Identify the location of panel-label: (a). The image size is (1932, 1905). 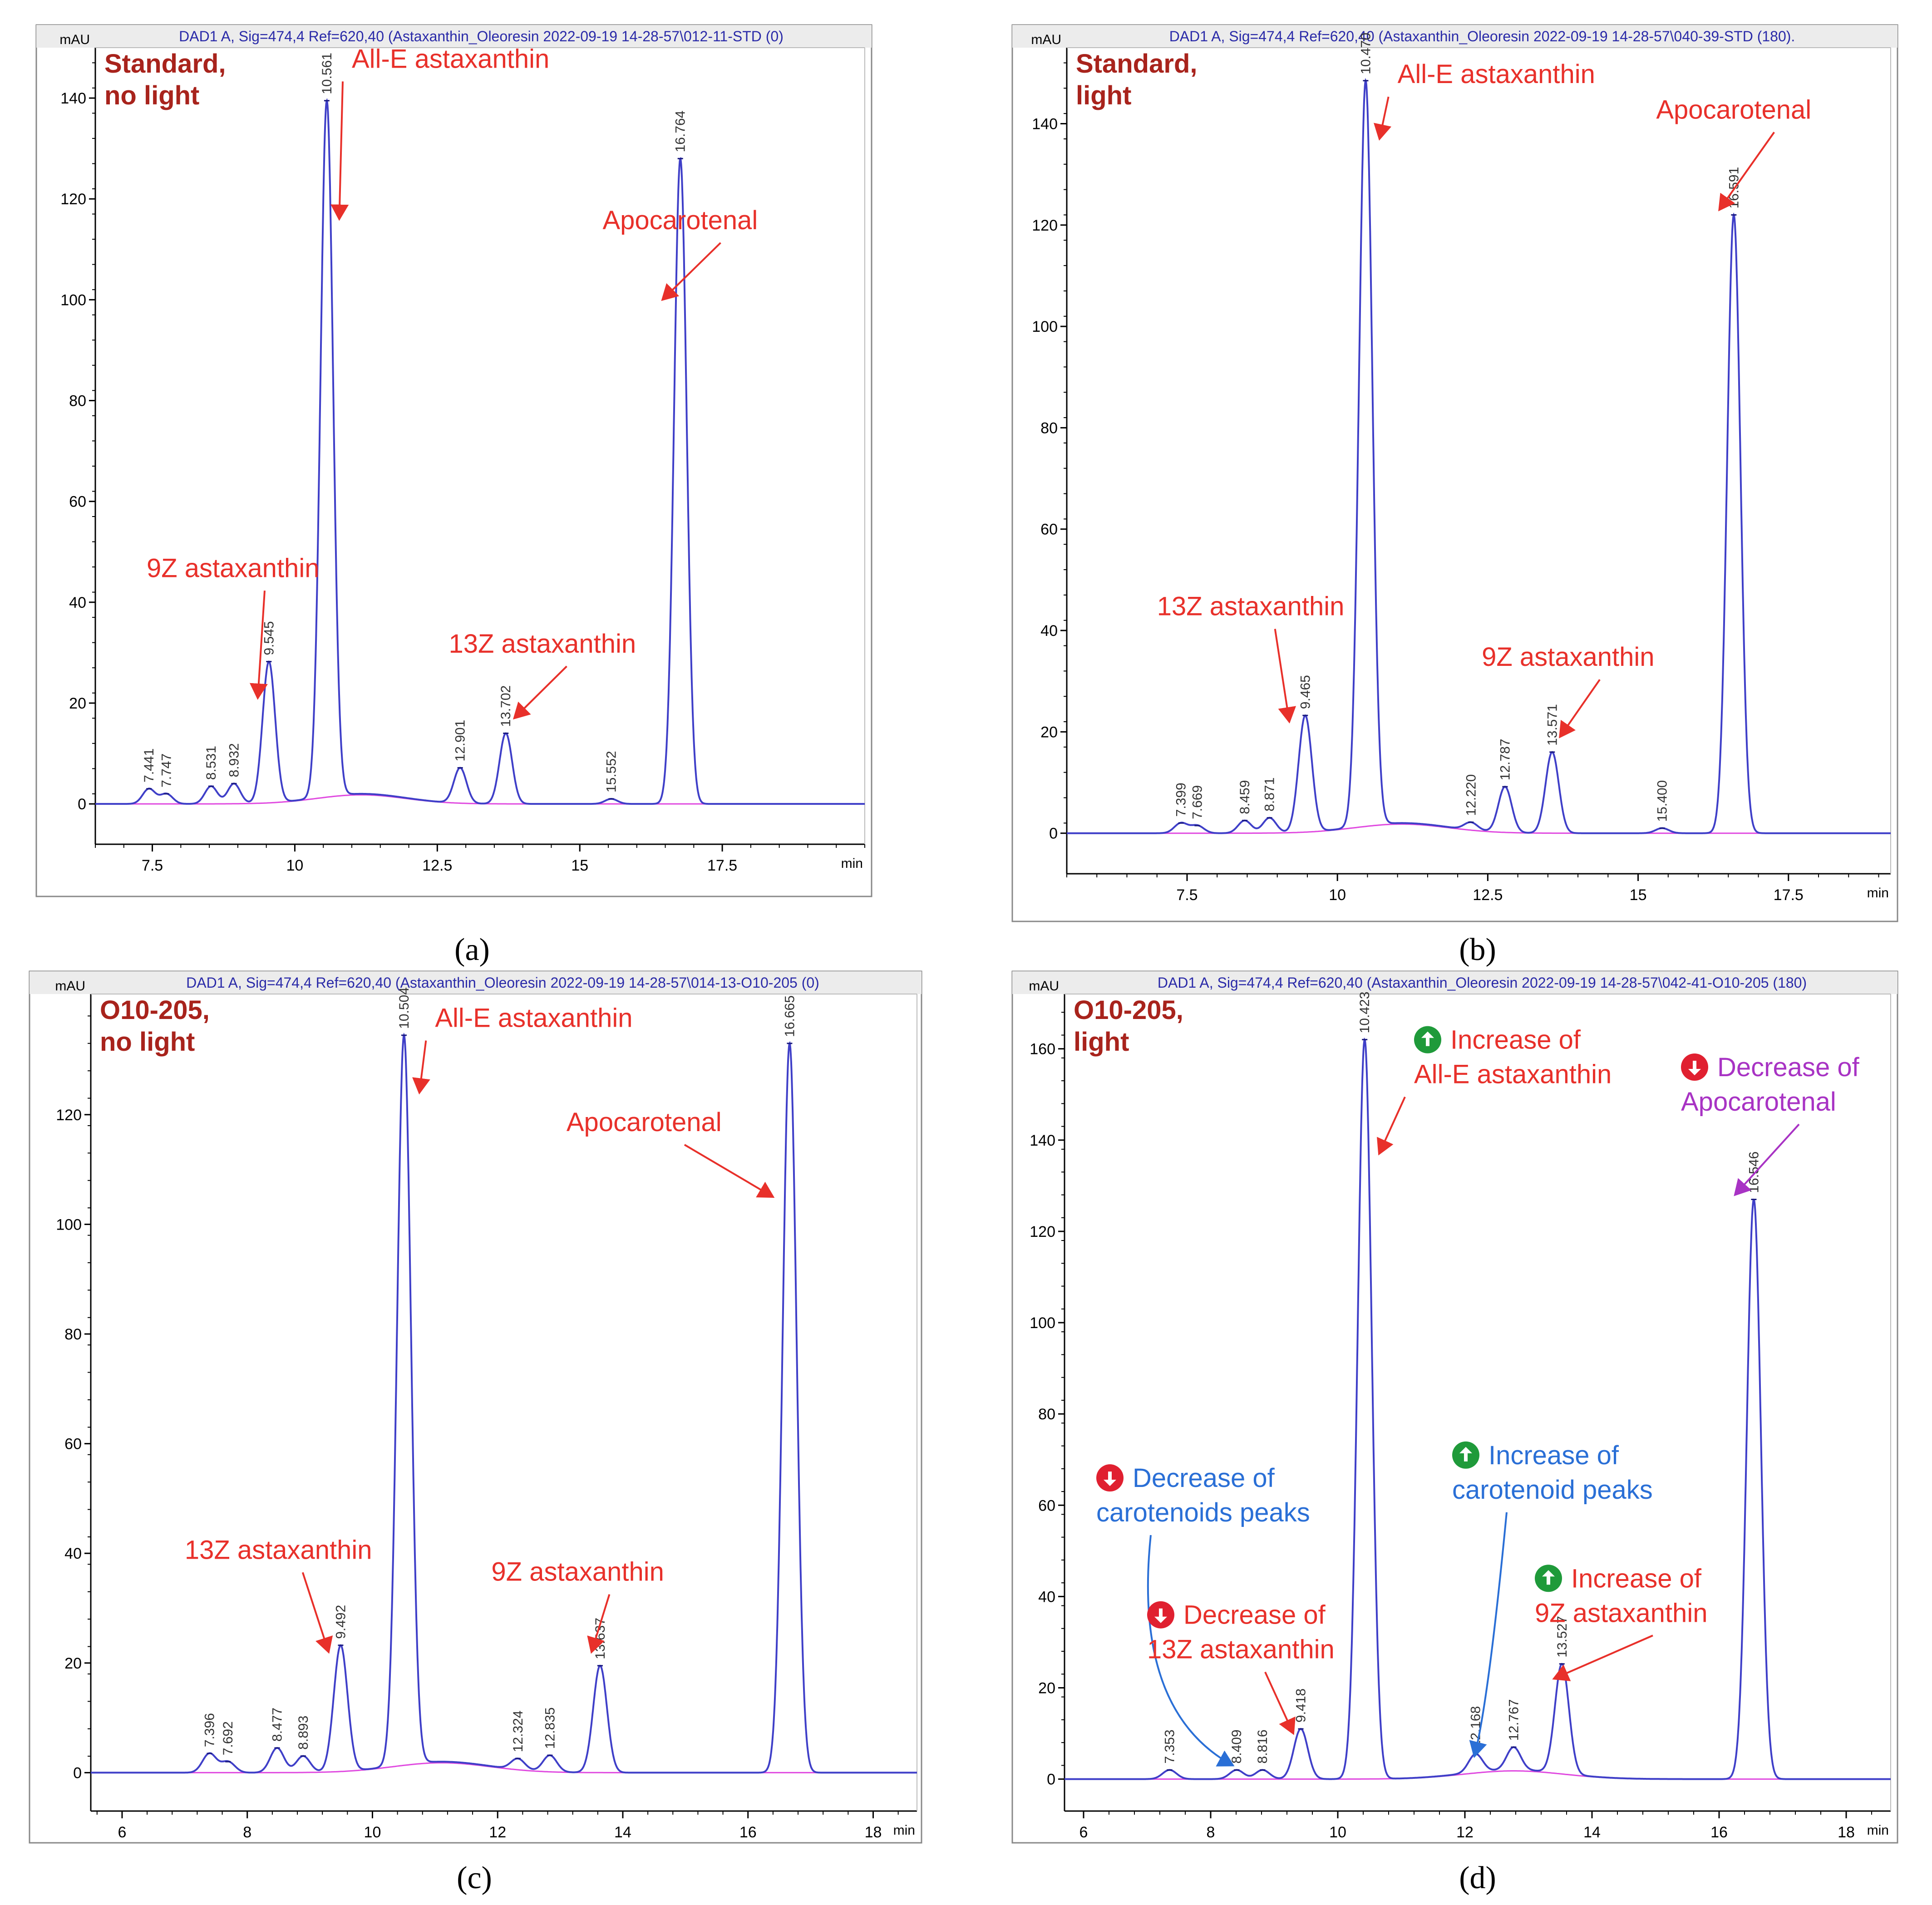
(472, 949).